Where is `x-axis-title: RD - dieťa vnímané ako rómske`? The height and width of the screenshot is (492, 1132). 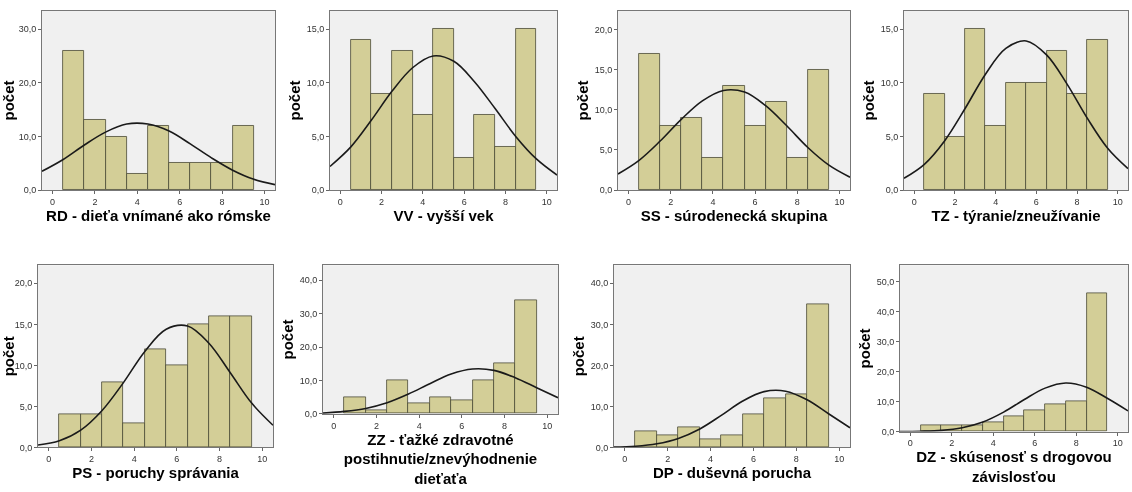 x-axis-title: RD - dieťa vnímané ako rómske is located at coordinates (158, 215).